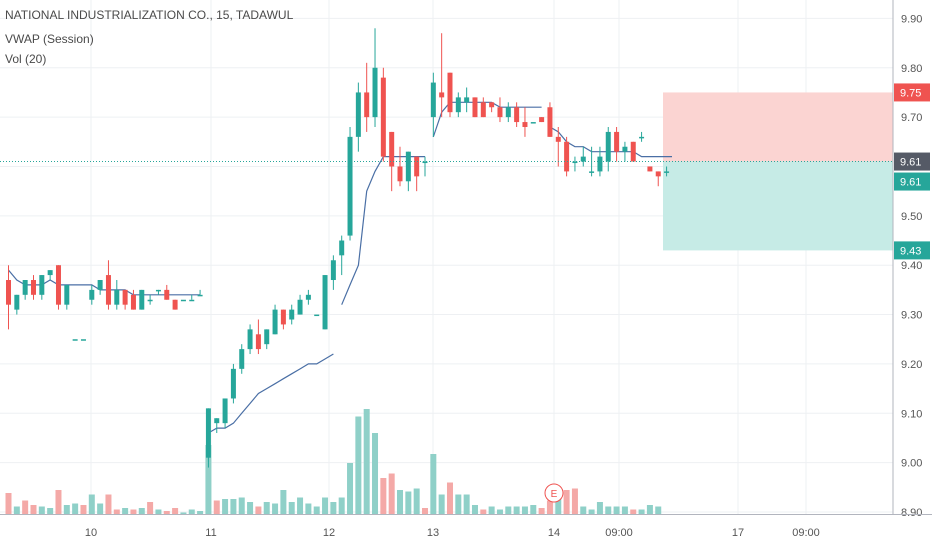 The image size is (932, 555). What do you see at coordinates (433, 533) in the screenshot?
I see `x-tick-label: 13` at bounding box center [433, 533].